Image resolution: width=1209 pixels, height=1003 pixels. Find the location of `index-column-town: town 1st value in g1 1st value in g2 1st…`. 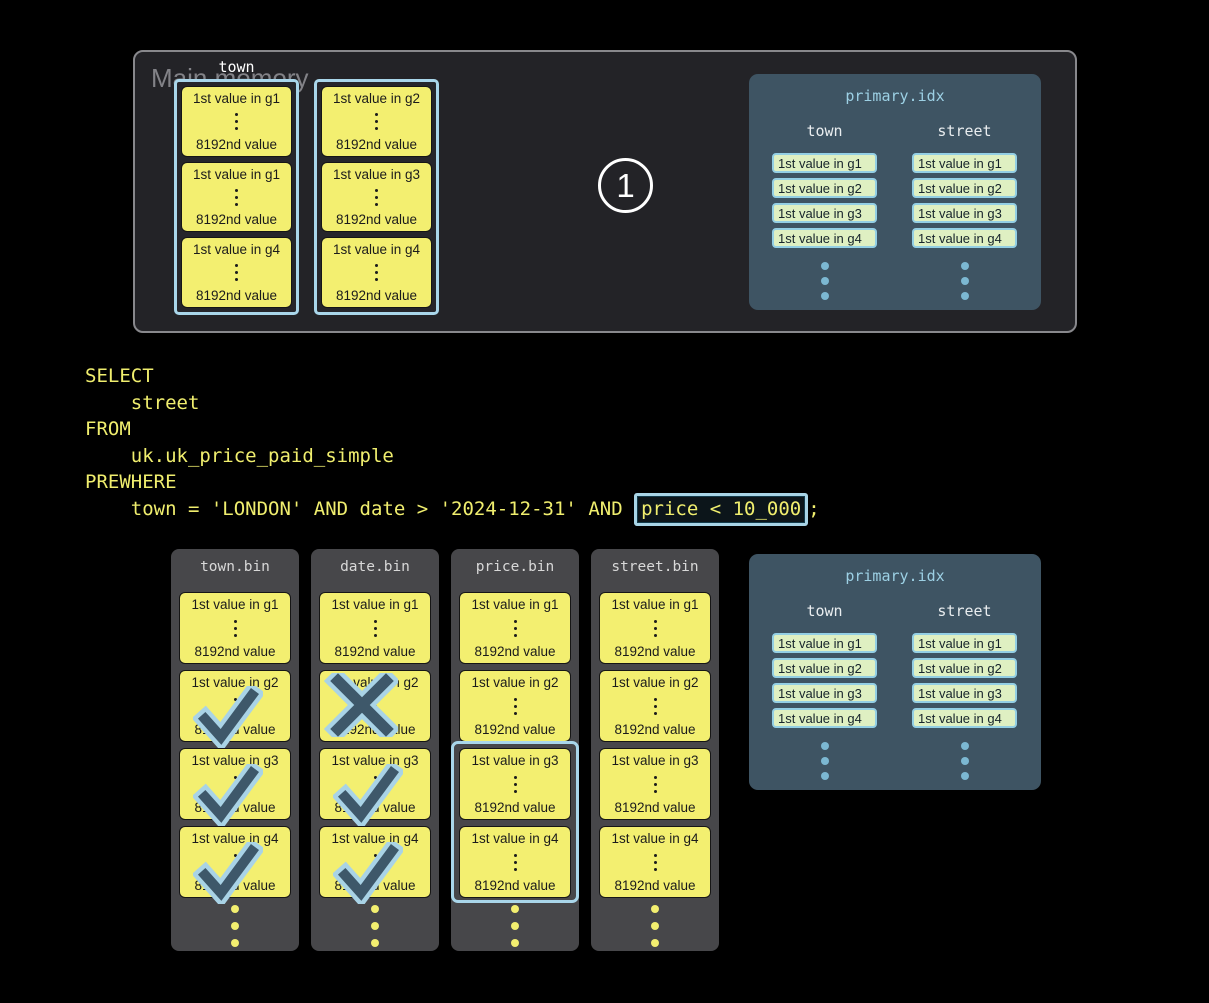

index-column-town: town 1st value in g1 1st value in g2 1st… is located at coordinates (824, 211).